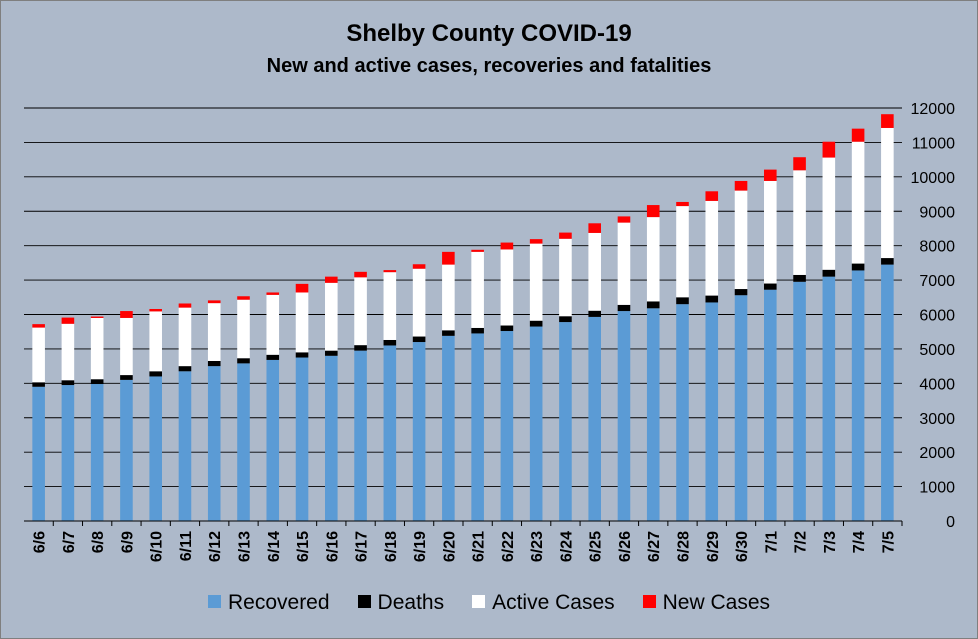  I want to click on x-tick-label: 7/3, so click(830, 542).